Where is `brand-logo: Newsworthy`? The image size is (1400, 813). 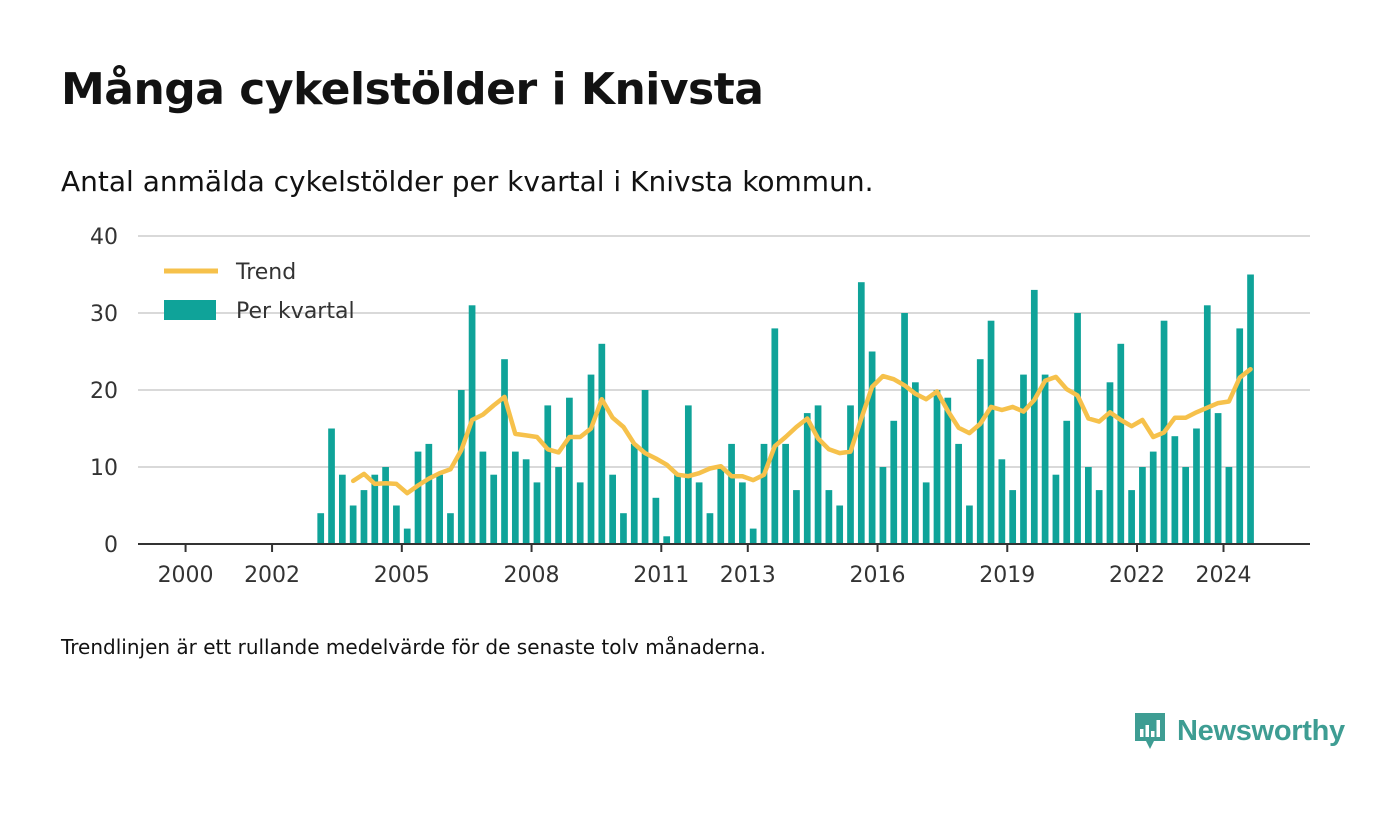
brand-logo: Newsworthy is located at coordinates (1239, 731).